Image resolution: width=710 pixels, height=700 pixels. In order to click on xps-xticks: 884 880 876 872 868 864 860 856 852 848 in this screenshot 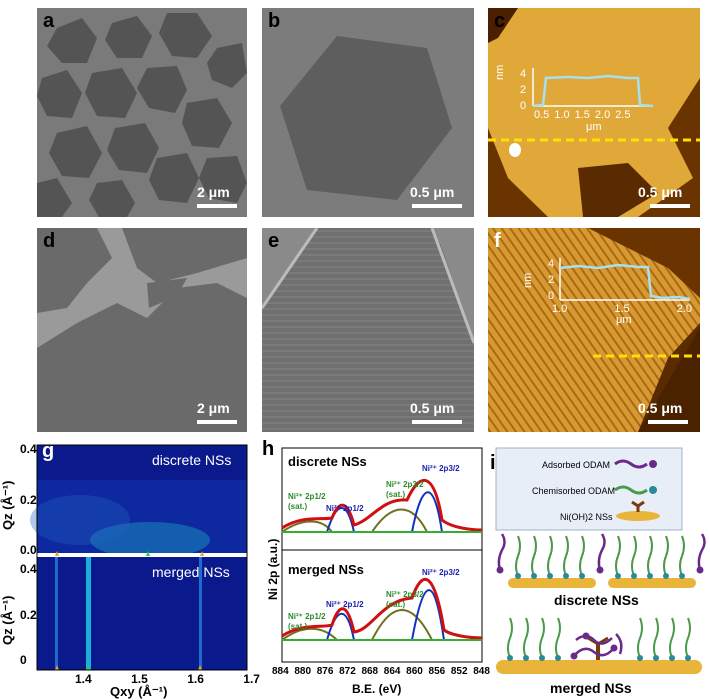, I will do `click(381, 671)`.